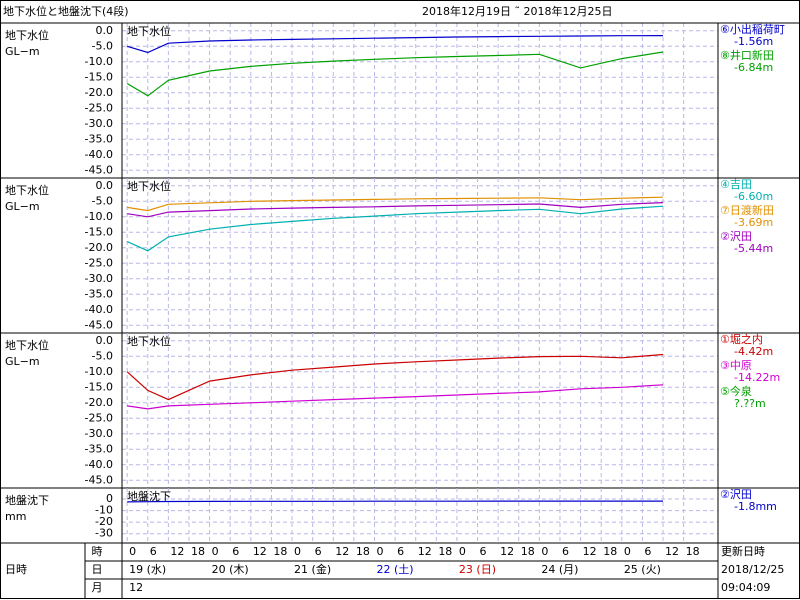 This screenshot has height=600, width=800. Describe the element at coordinates (104, 533) in the screenshot. I see `y-tick-label: -30` at that location.